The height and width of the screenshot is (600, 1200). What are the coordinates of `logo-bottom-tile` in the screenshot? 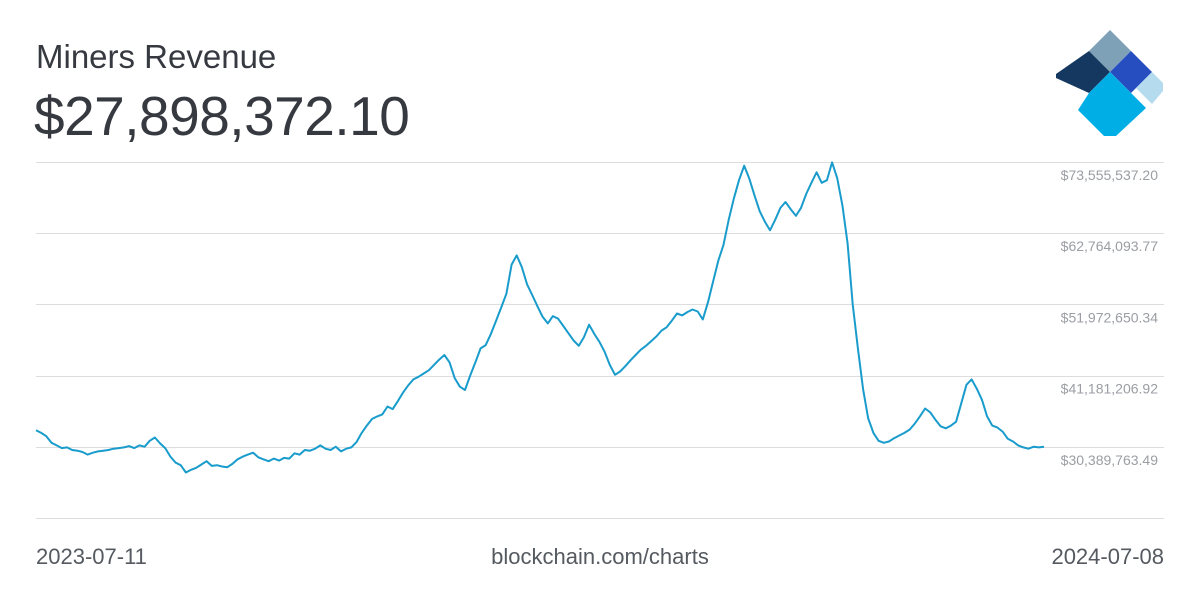 It's located at (1112, 104).